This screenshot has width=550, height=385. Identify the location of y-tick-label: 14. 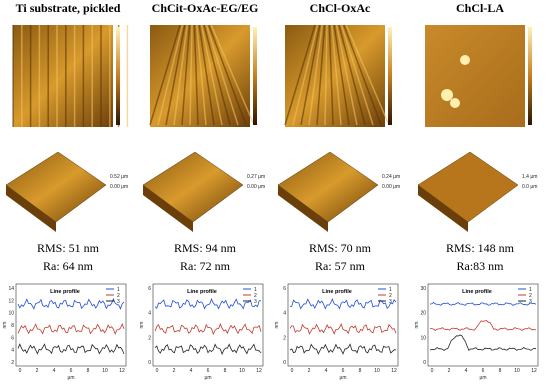
(11, 289).